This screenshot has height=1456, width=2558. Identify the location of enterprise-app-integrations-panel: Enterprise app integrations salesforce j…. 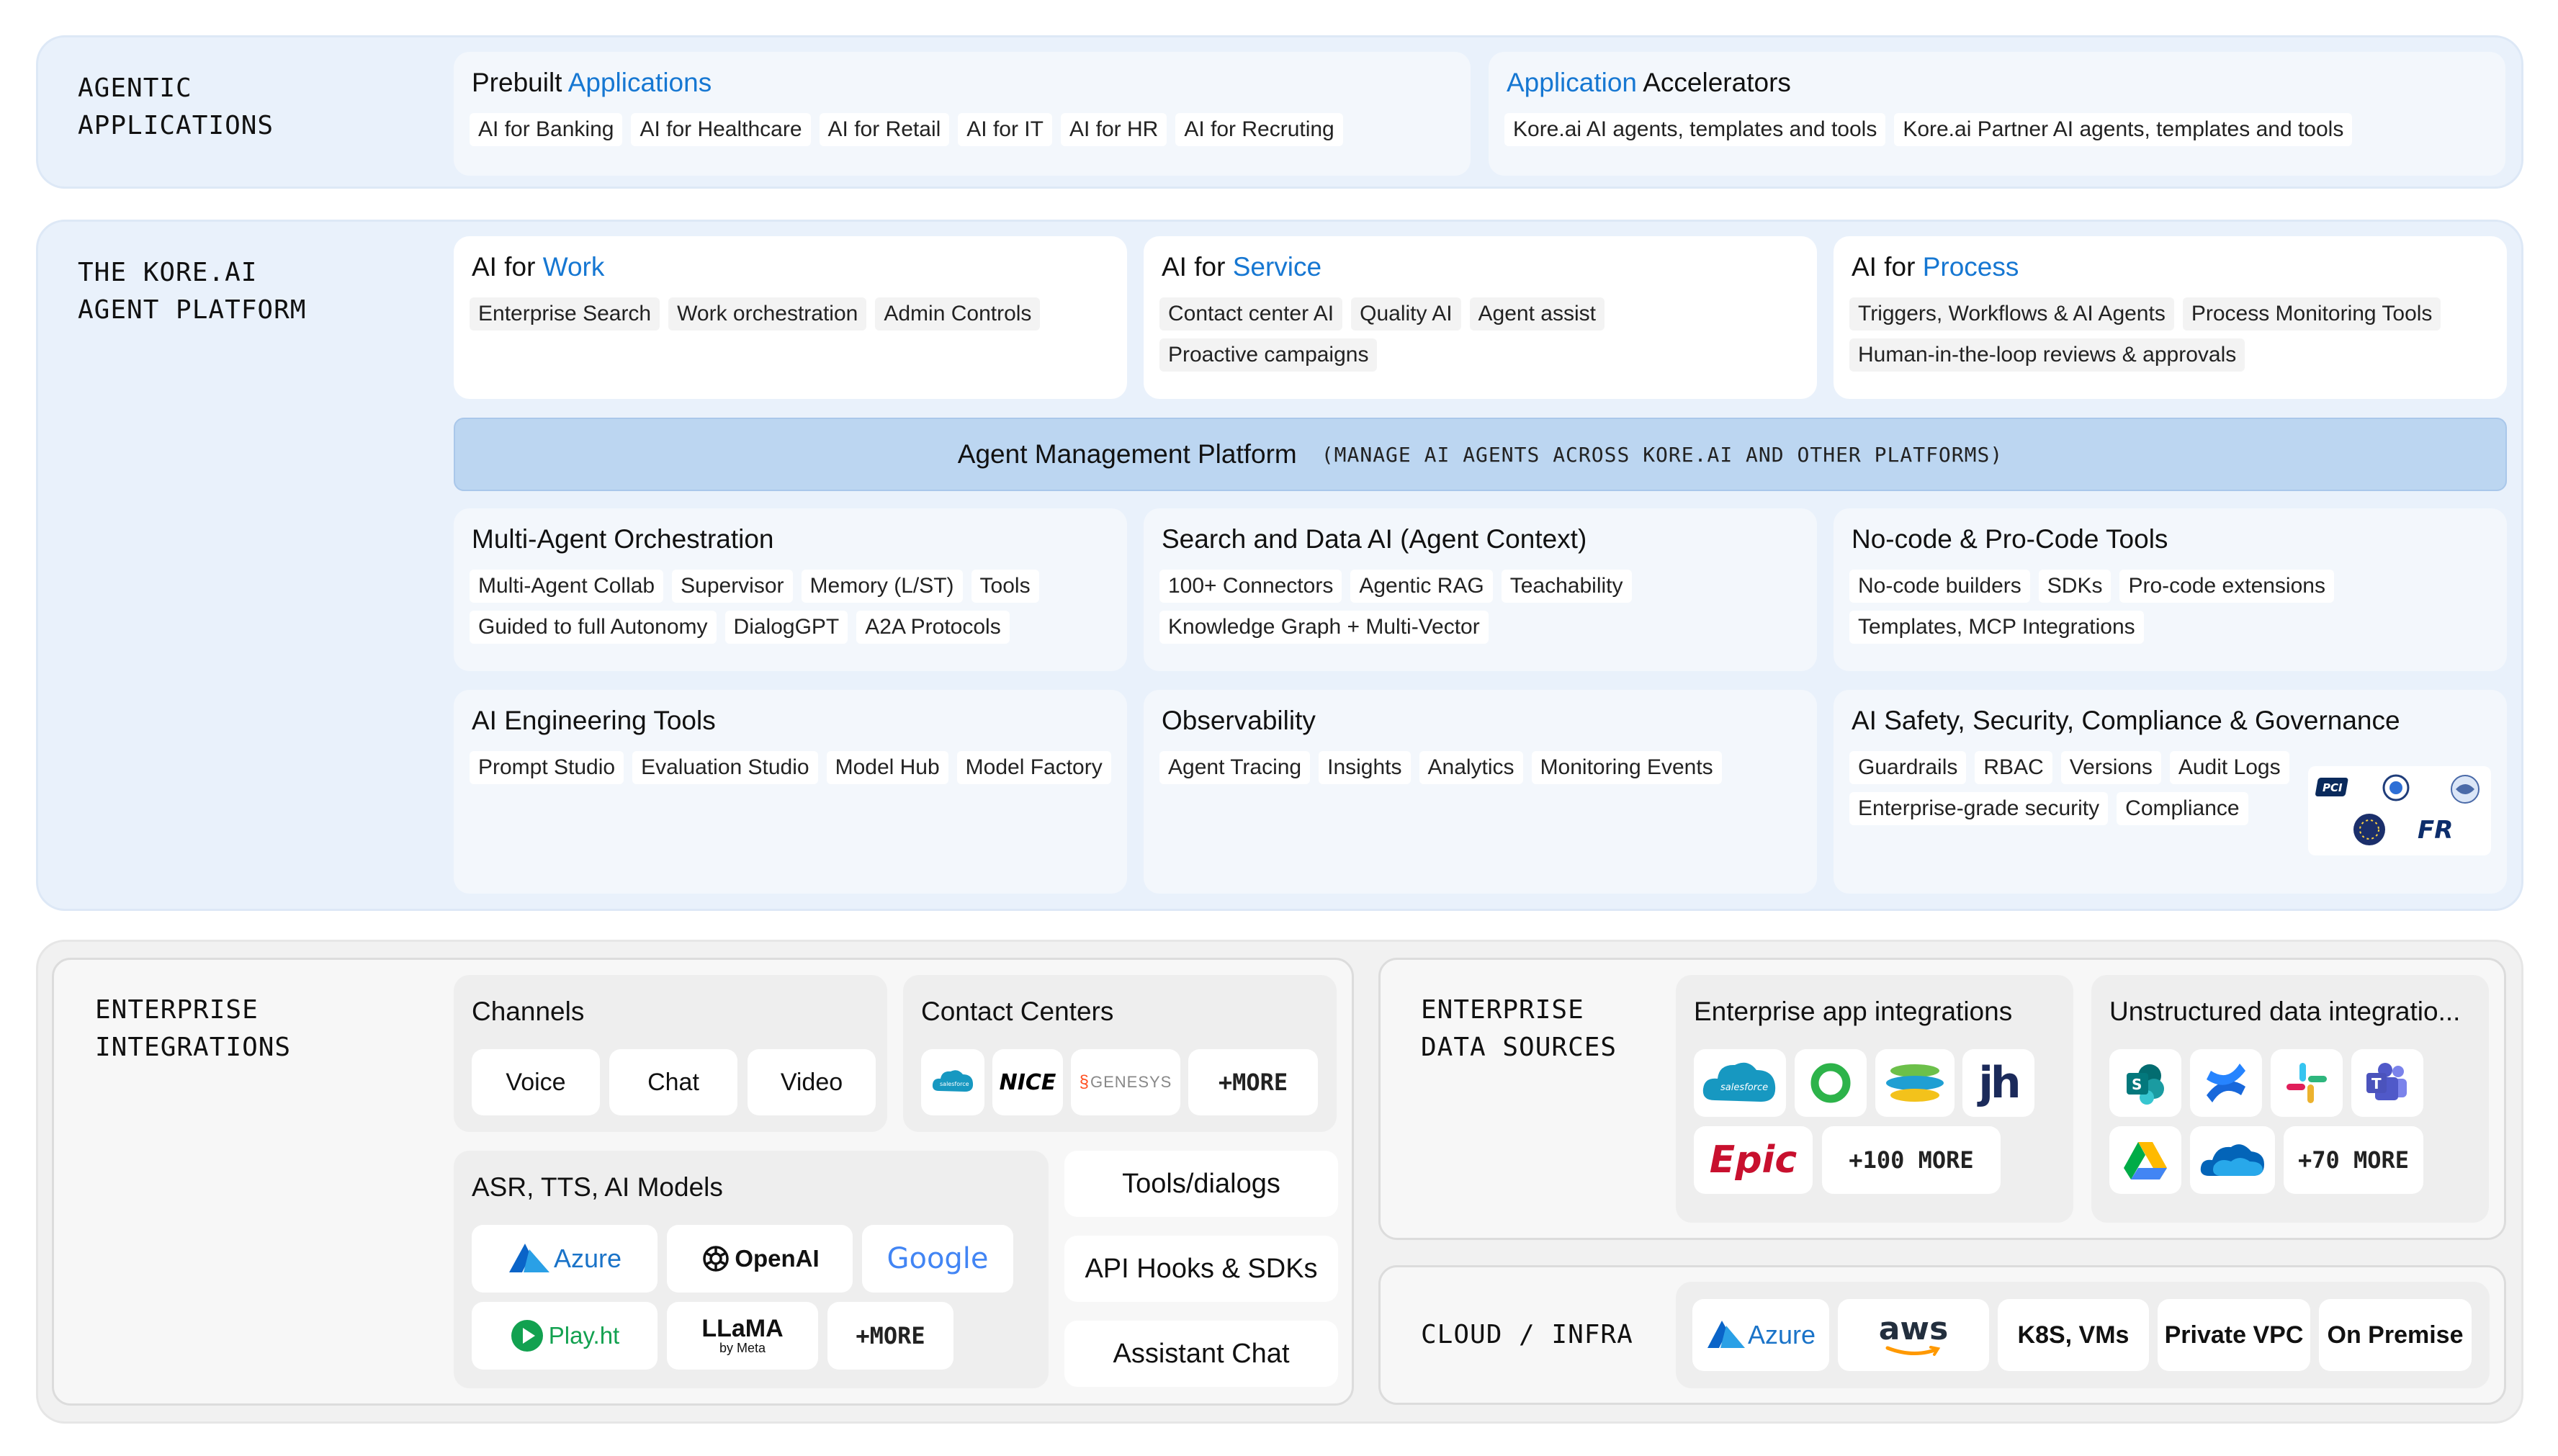
(1875, 1099).